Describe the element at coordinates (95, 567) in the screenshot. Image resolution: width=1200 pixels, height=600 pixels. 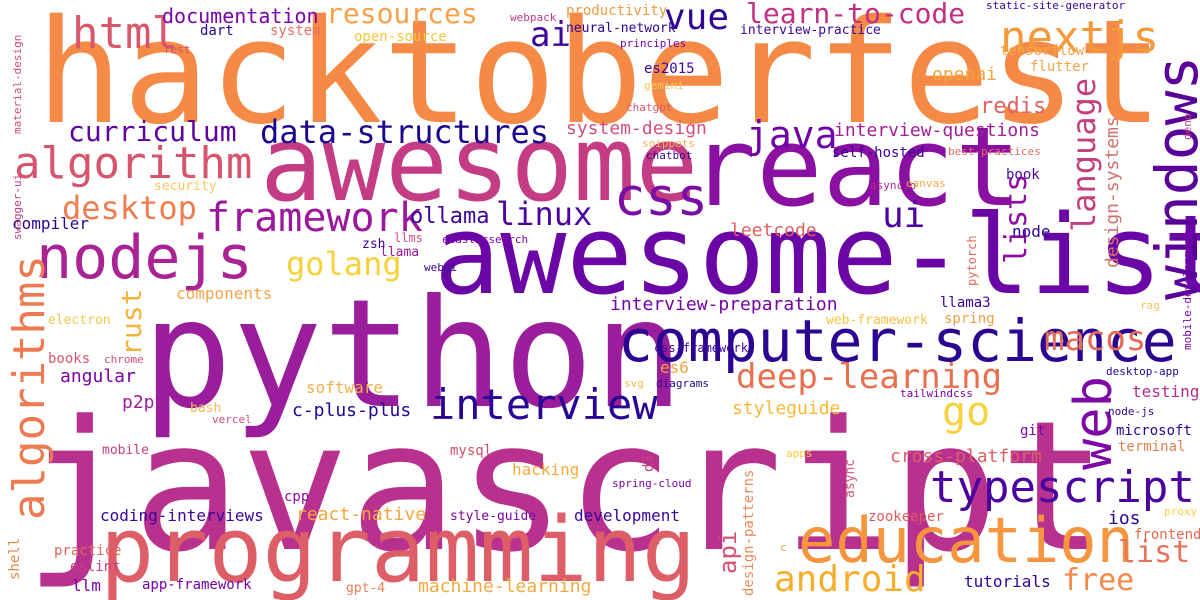
I see `word-eslint: eslint` at that location.